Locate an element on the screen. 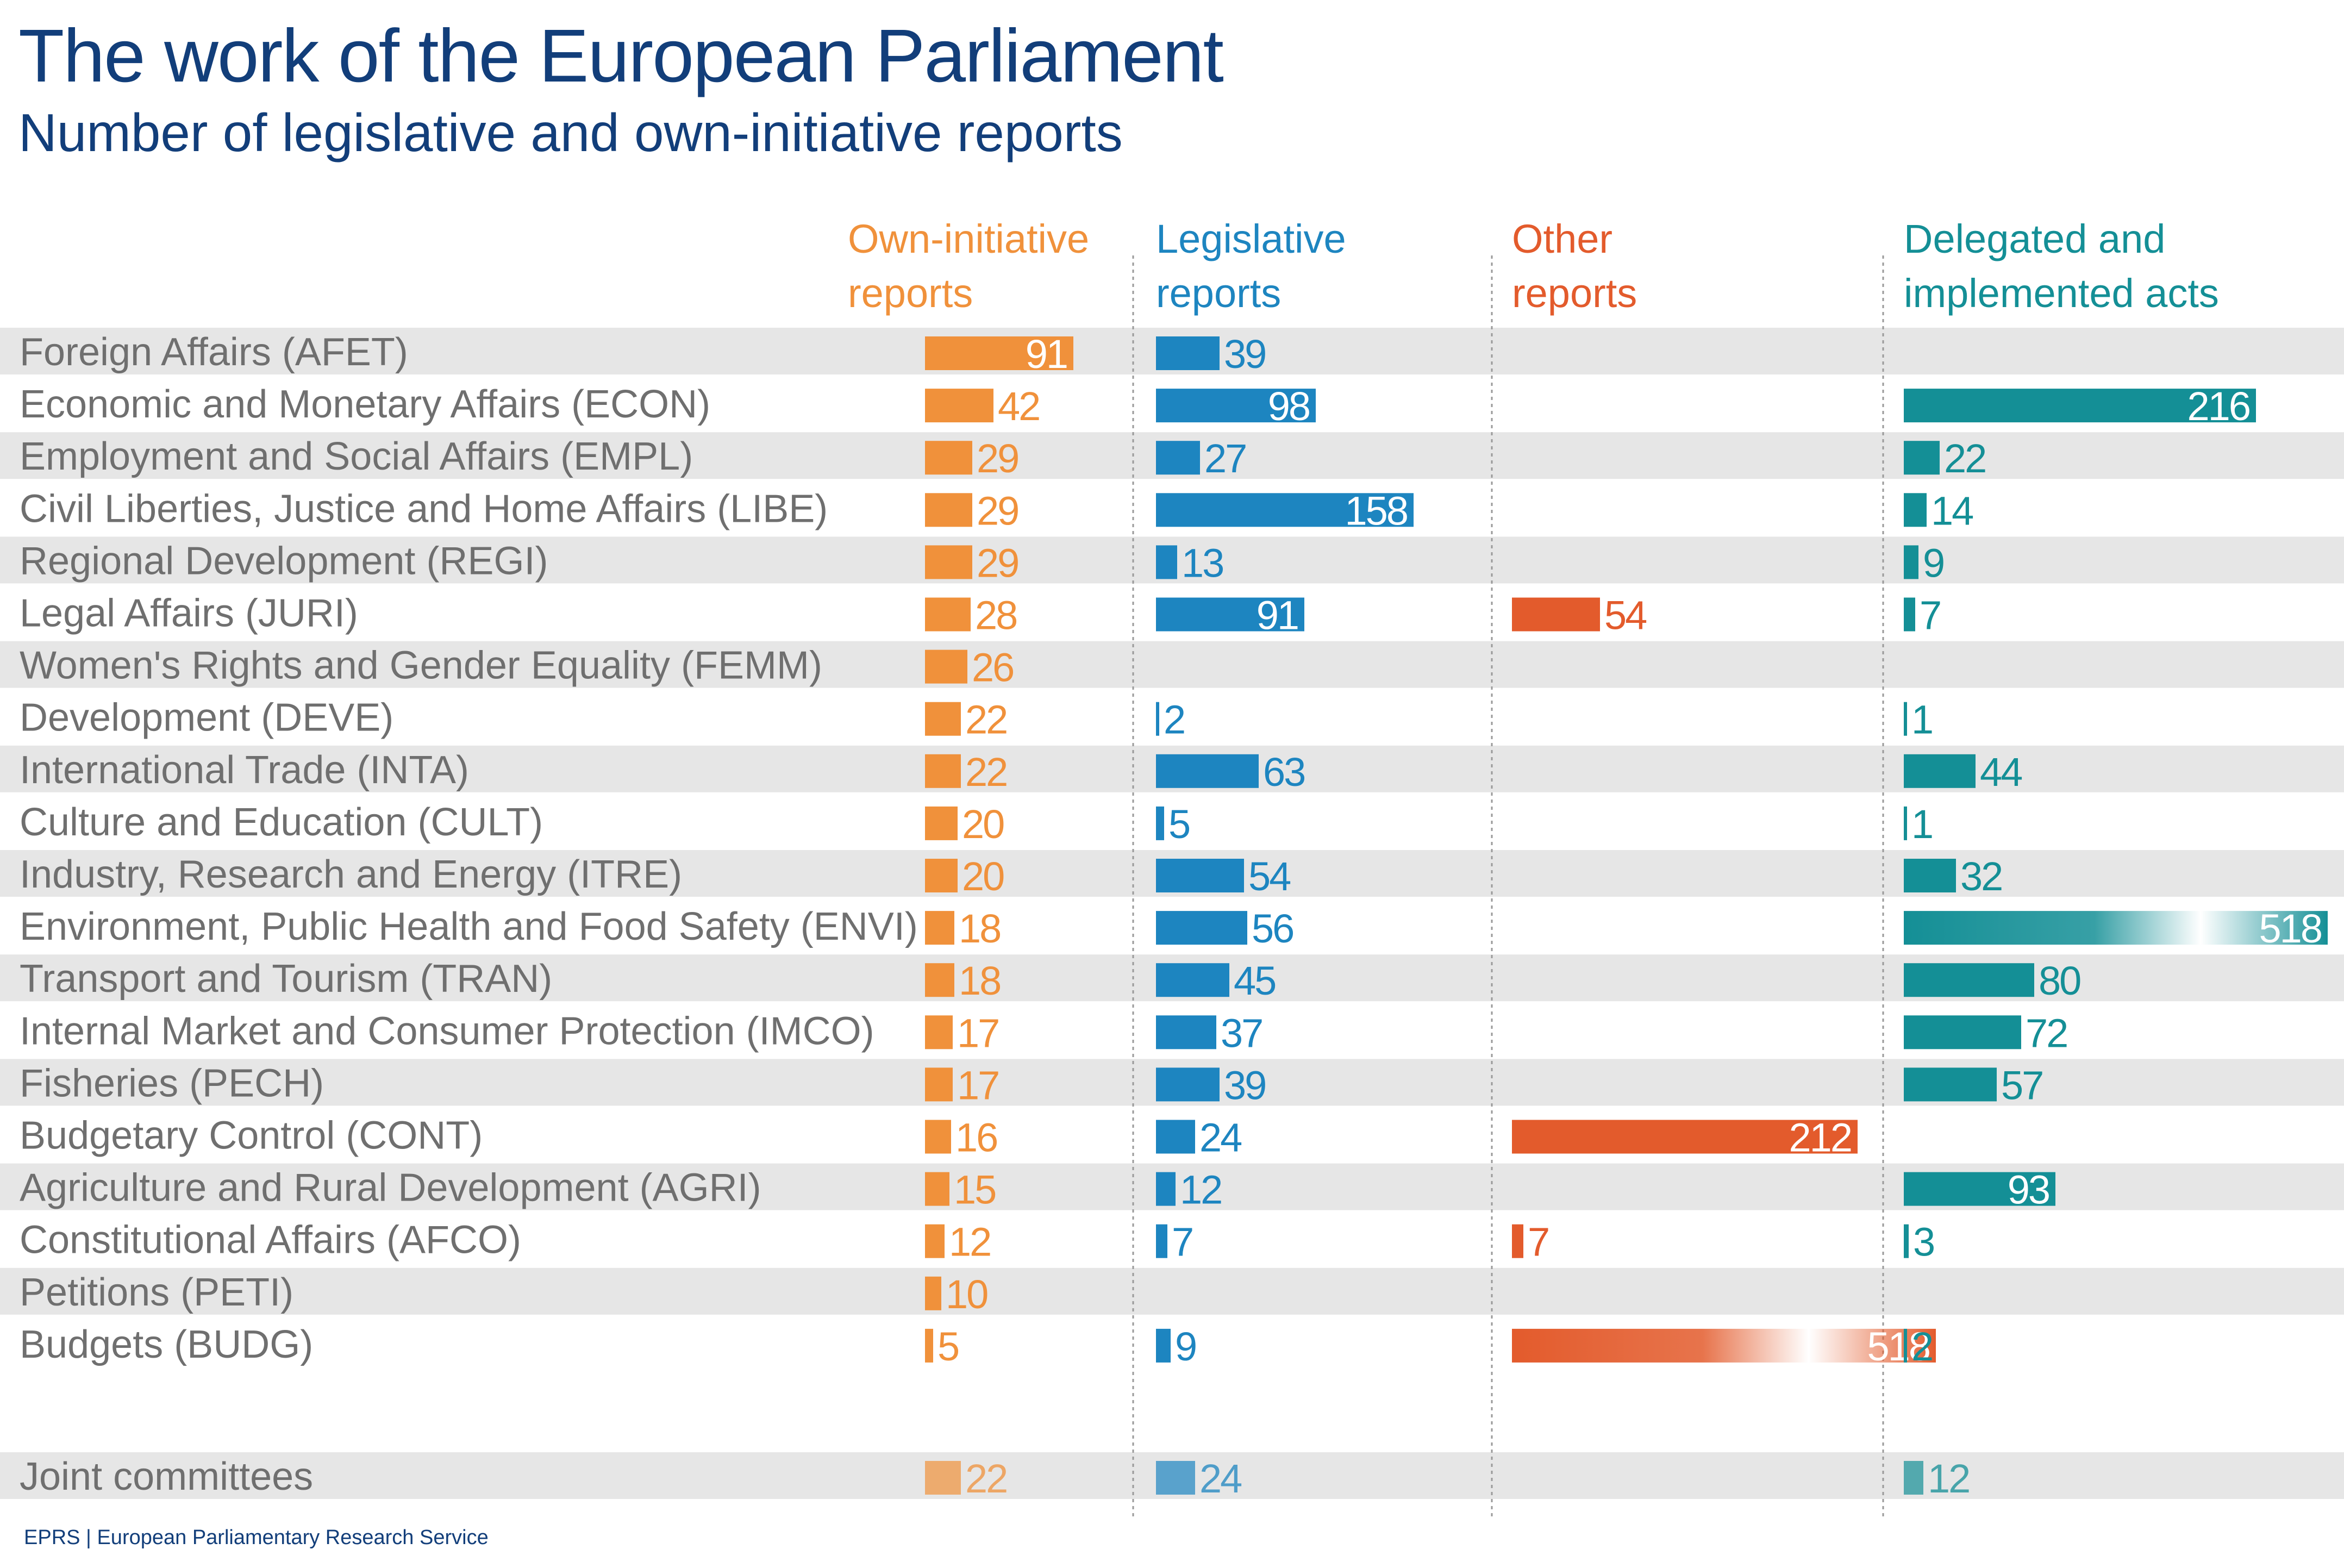 Image resolution: width=2344 pixels, height=1568 pixels. value-label: 10 is located at coordinates (966, 1294).